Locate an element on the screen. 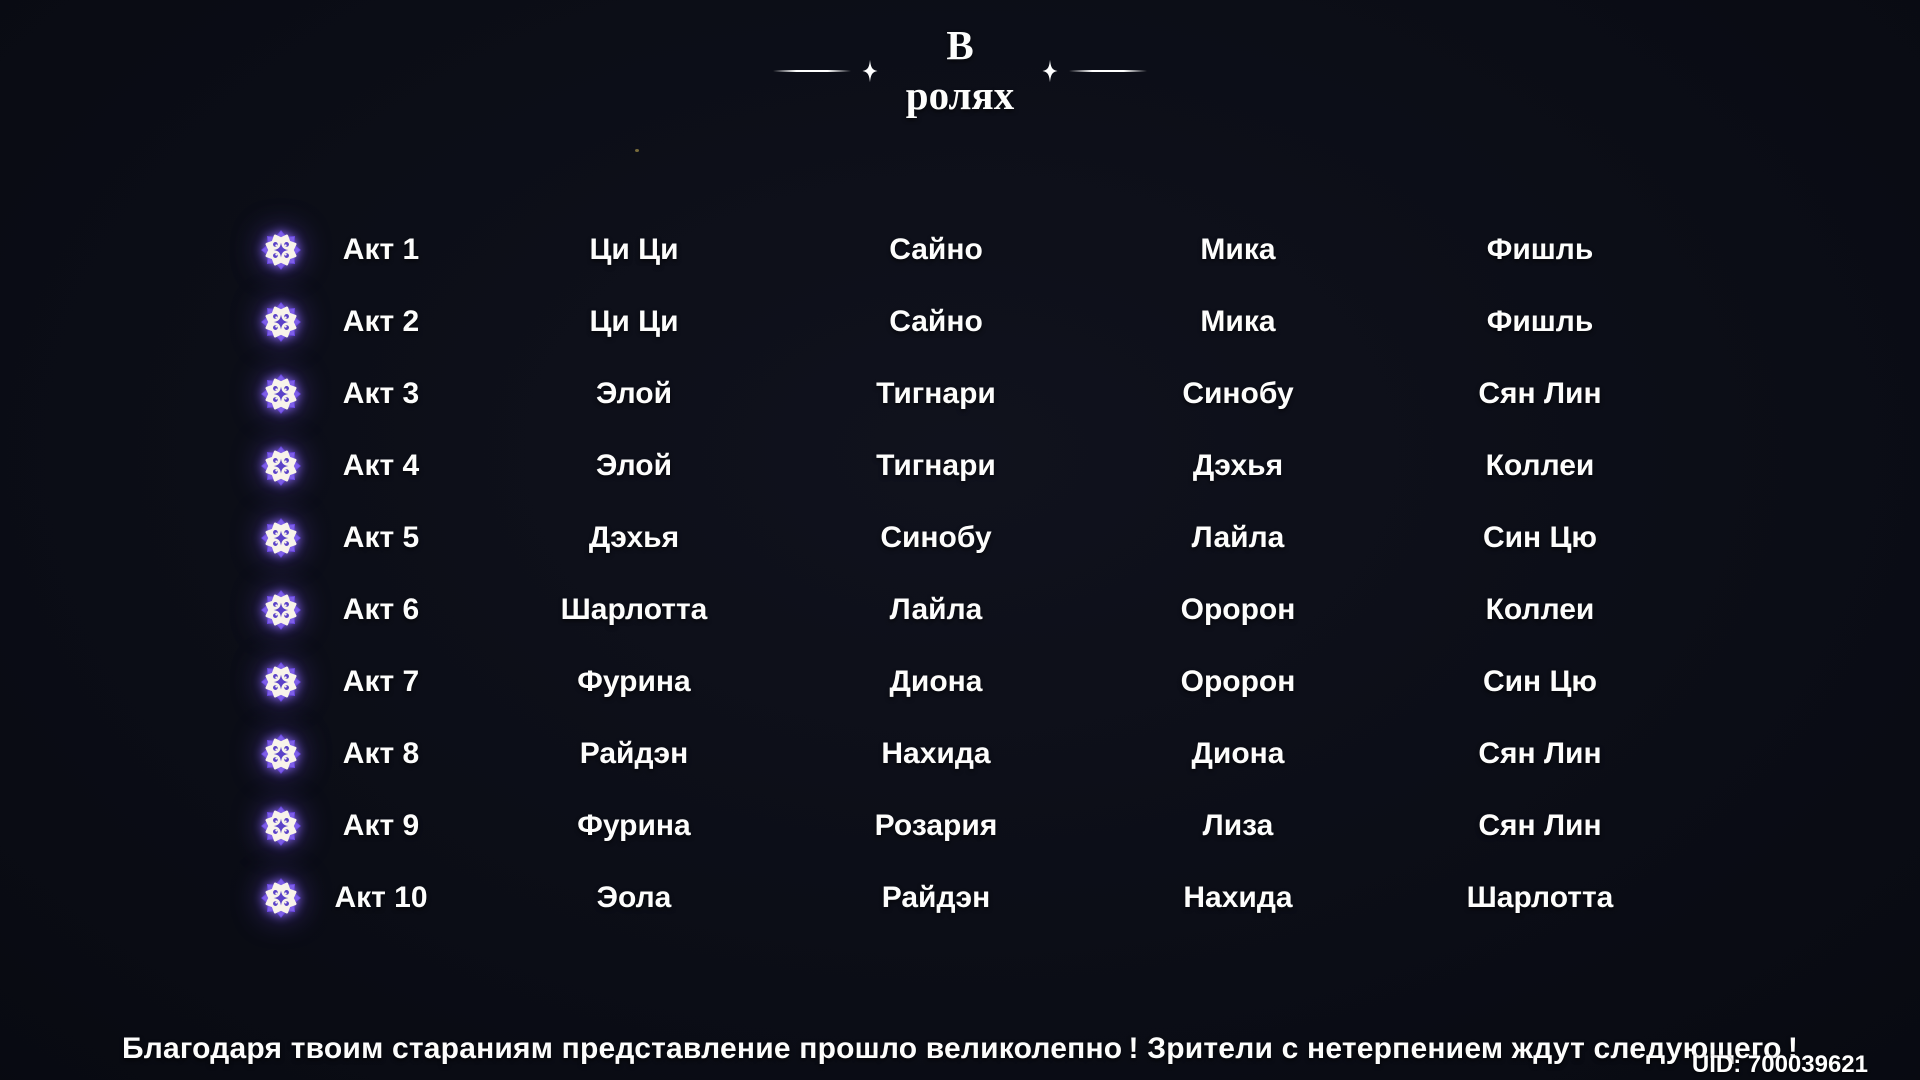  act-label: Акт 10 is located at coordinates (381, 897).